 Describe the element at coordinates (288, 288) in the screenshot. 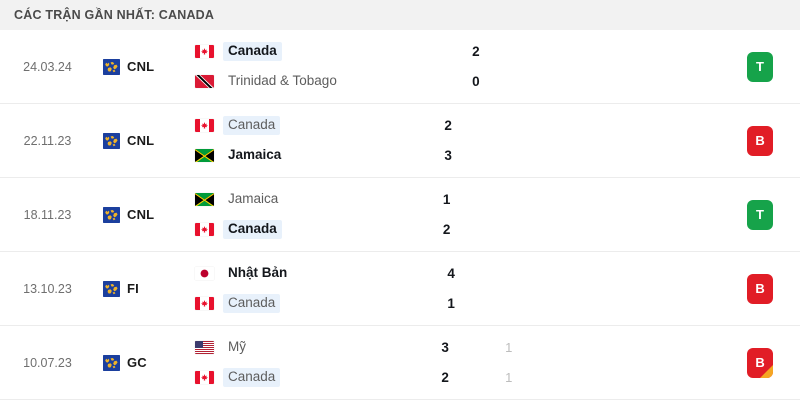

I see `teams-cell: Nhật Bản Canada` at that location.